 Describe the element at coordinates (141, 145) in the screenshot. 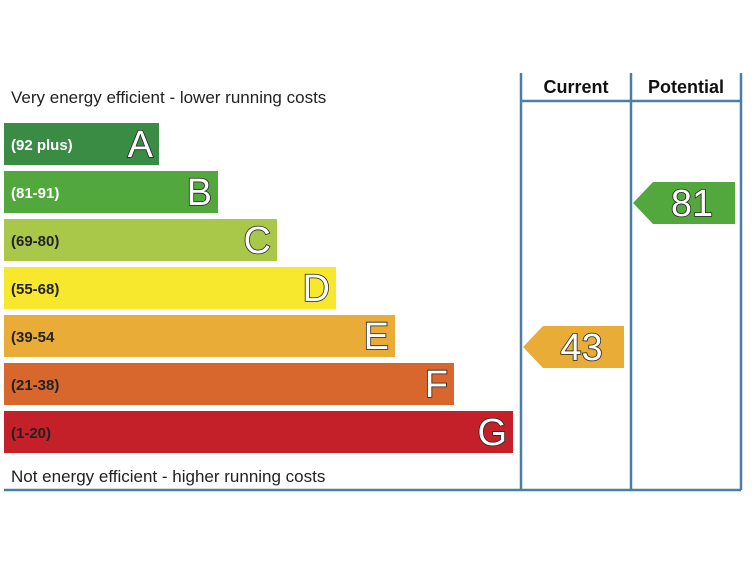

I see `band-letter: A` at that location.